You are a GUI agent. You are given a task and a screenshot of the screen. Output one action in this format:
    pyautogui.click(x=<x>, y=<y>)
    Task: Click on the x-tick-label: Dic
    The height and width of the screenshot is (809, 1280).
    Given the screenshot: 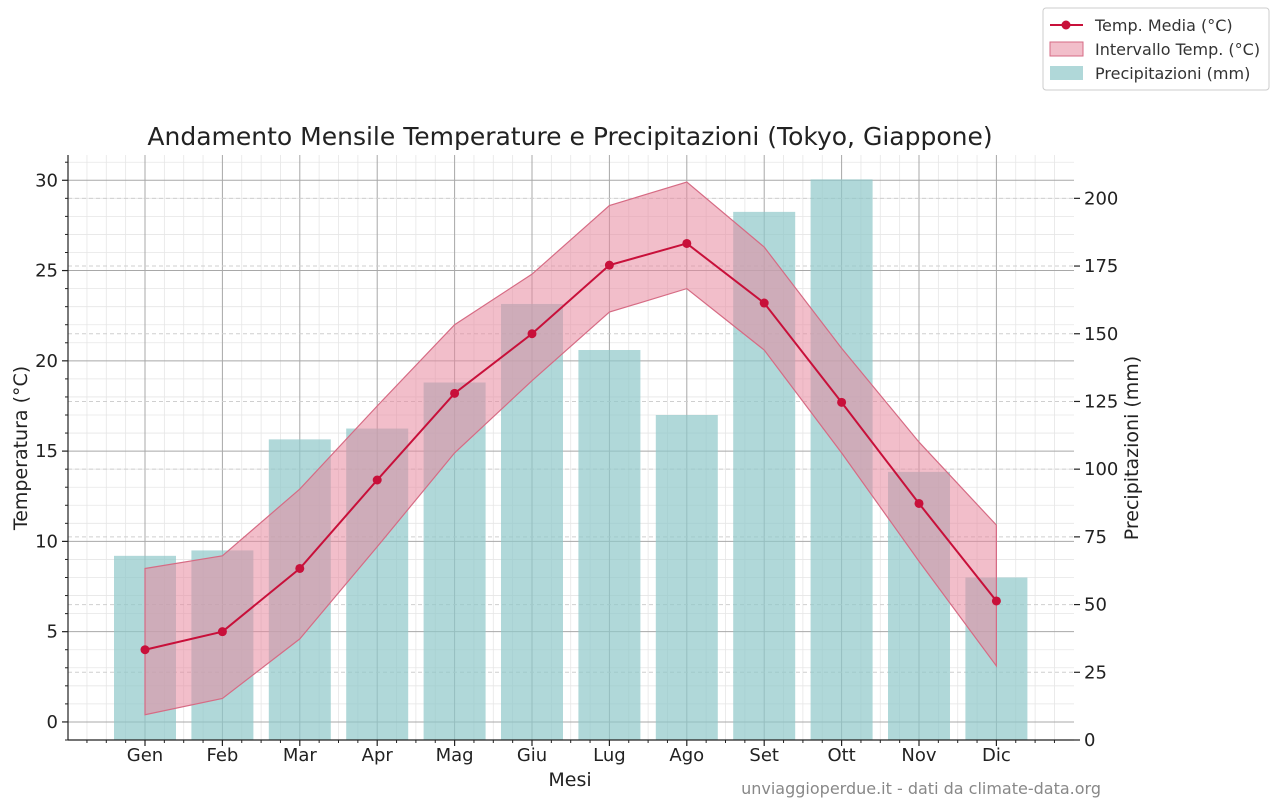 What is the action you would take?
    pyautogui.click(x=996, y=755)
    